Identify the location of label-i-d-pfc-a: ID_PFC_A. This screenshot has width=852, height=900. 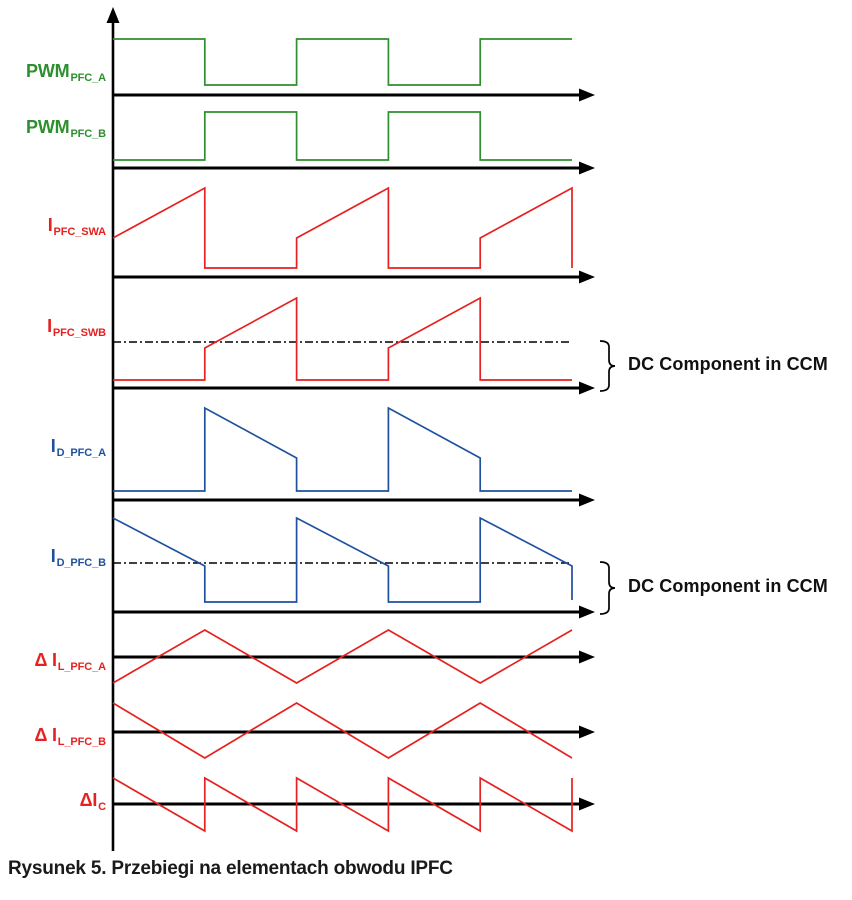
(53, 447).